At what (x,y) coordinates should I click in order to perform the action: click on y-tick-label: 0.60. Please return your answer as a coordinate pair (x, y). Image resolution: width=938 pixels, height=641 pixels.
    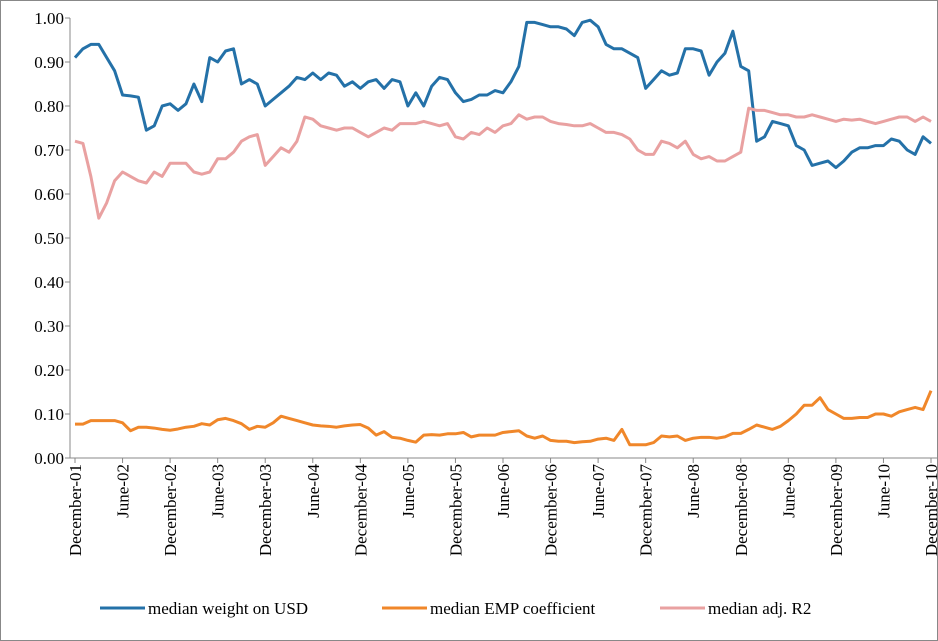
    Looking at the image, I should click on (49, 194).